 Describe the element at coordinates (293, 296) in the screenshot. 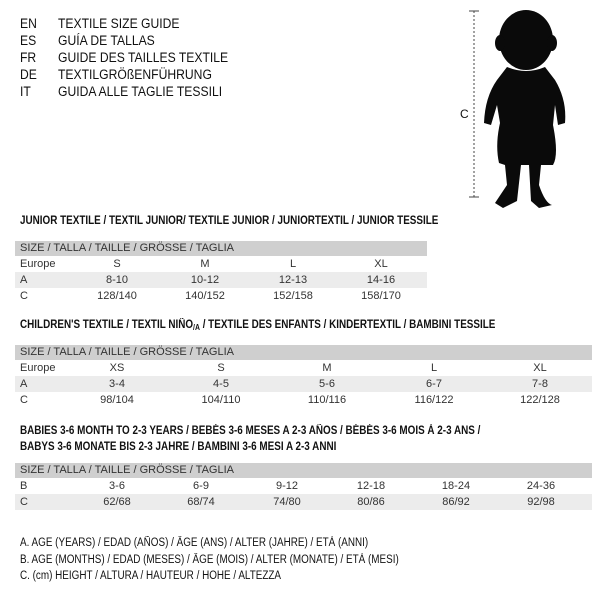

I see `table-cell: 152/158` at that location.